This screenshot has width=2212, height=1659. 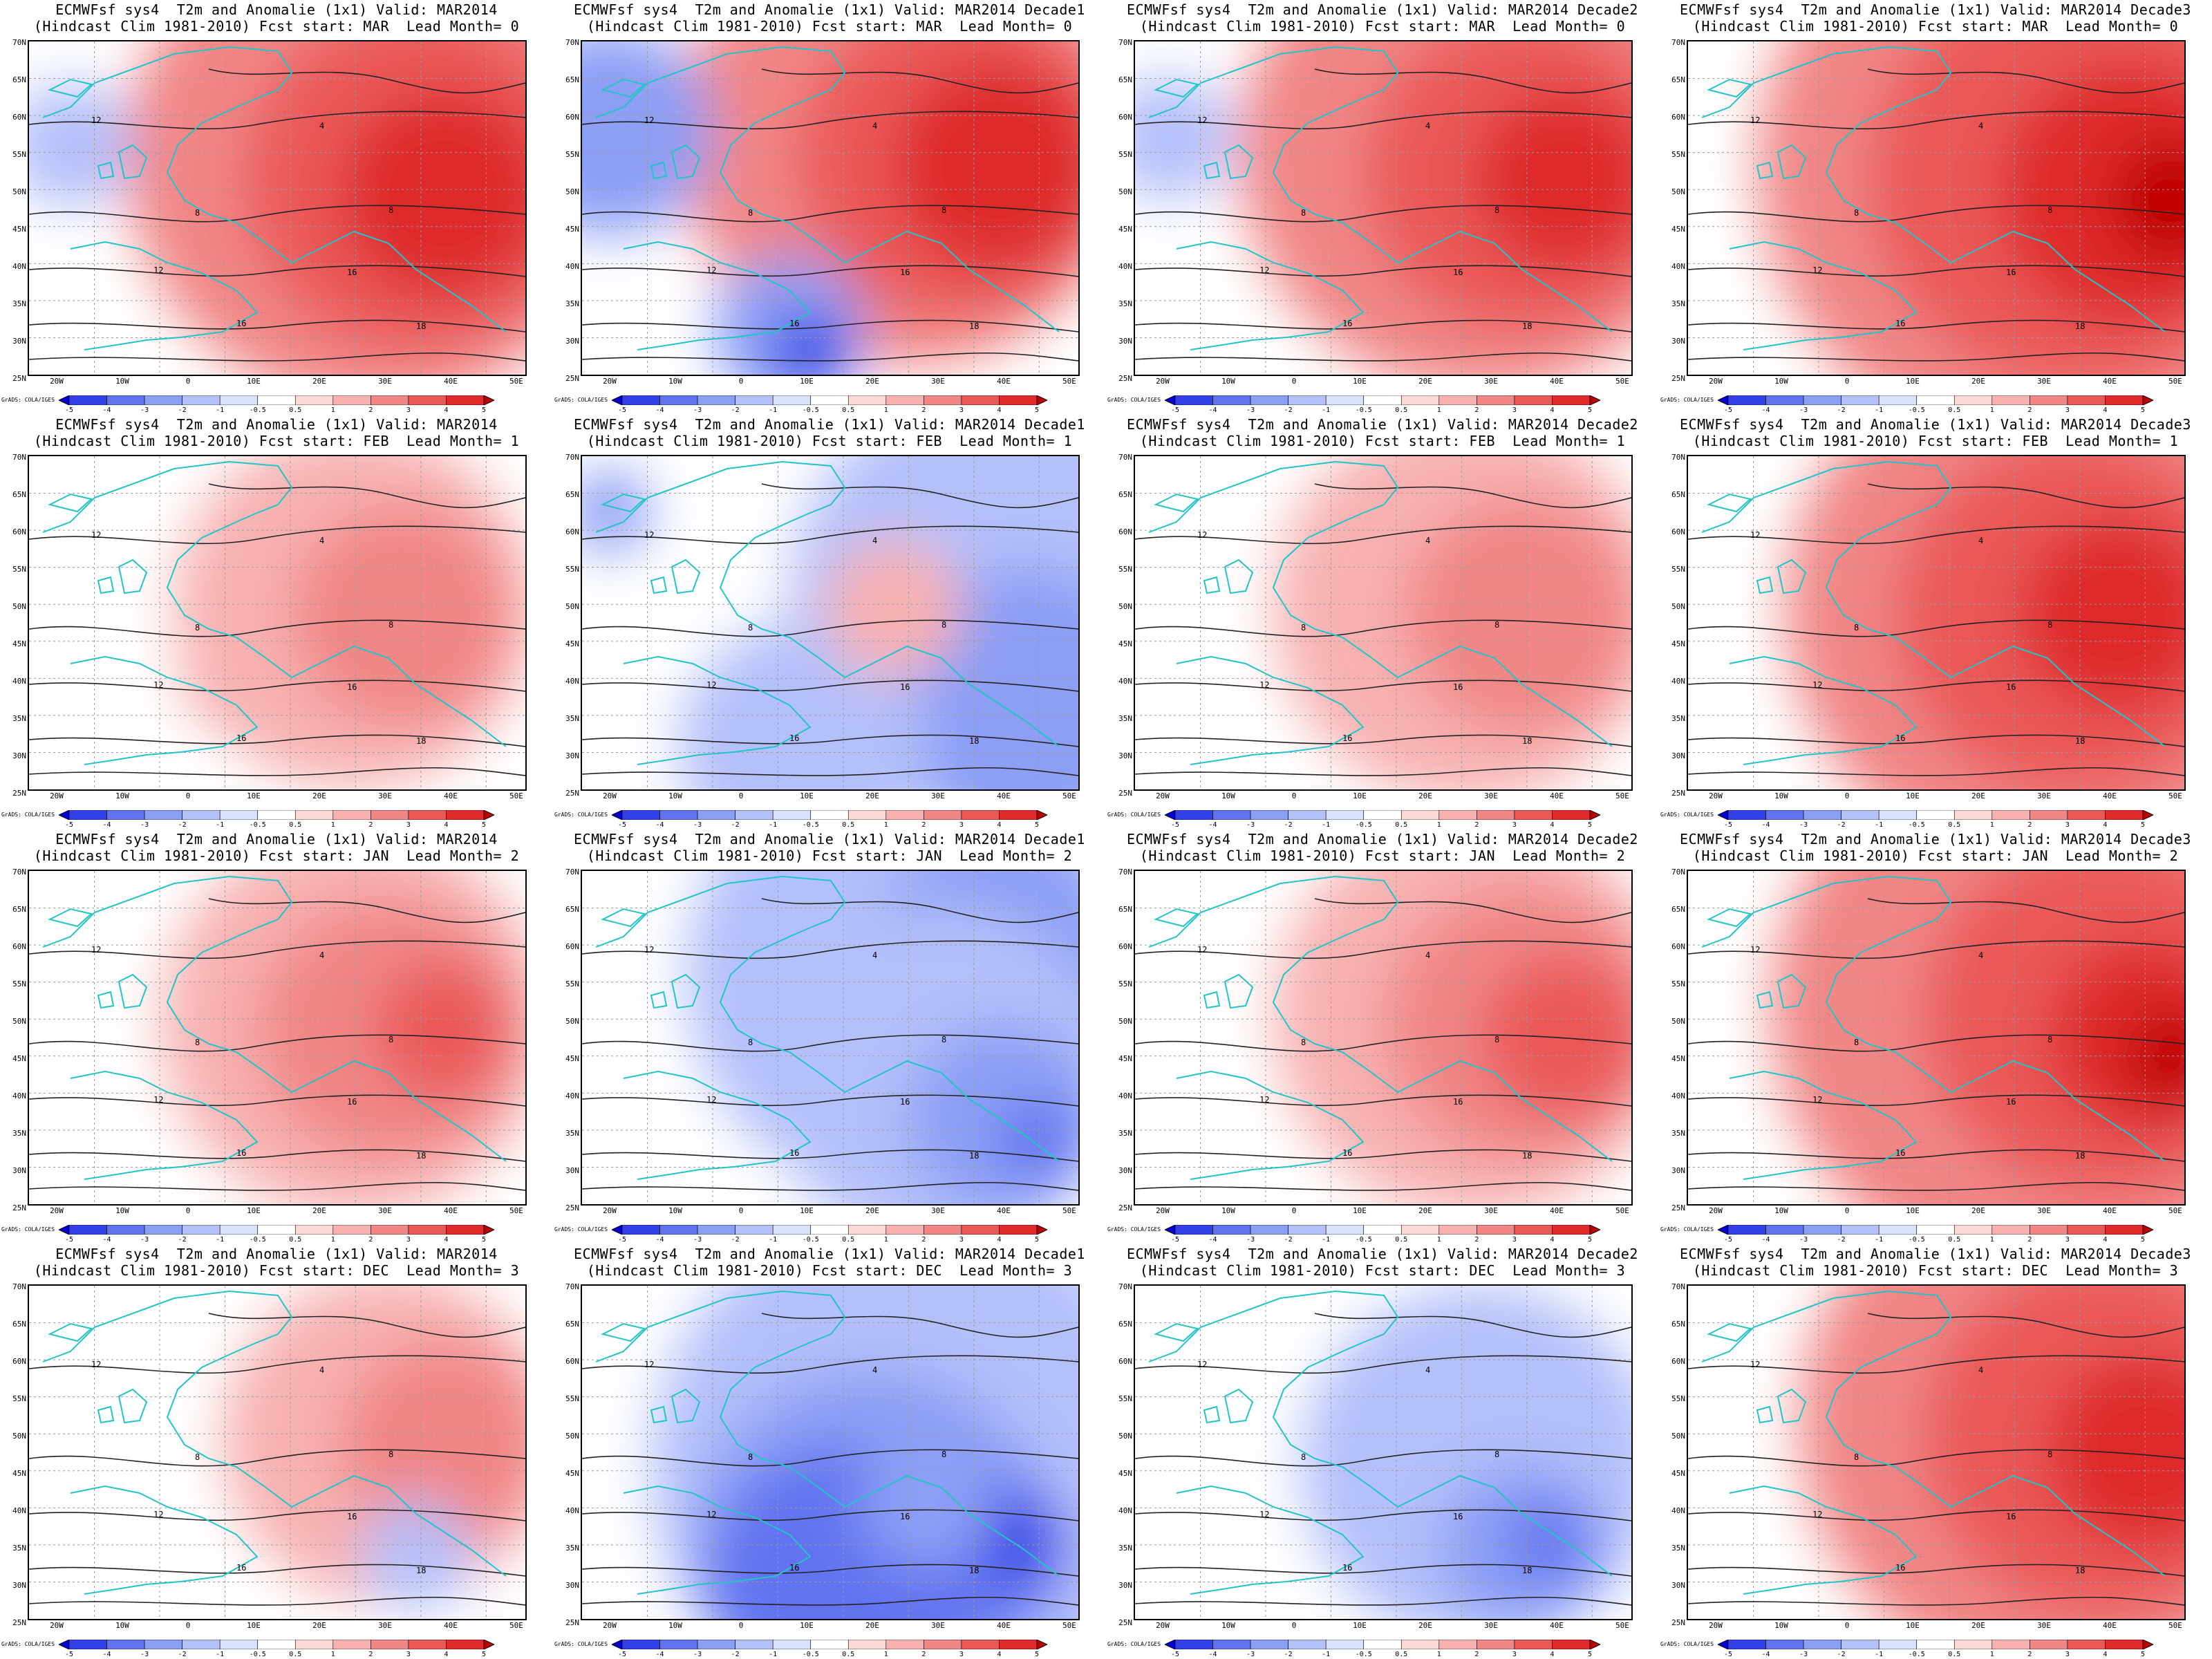 I want to click on colorbar-label: -3, so click(x=1250, y=410).